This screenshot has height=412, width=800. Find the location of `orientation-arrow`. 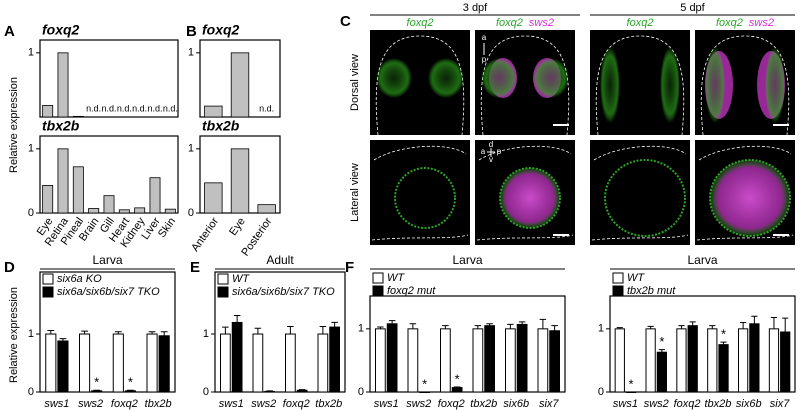

orientation-arrow is located at coordinates (491, 152).